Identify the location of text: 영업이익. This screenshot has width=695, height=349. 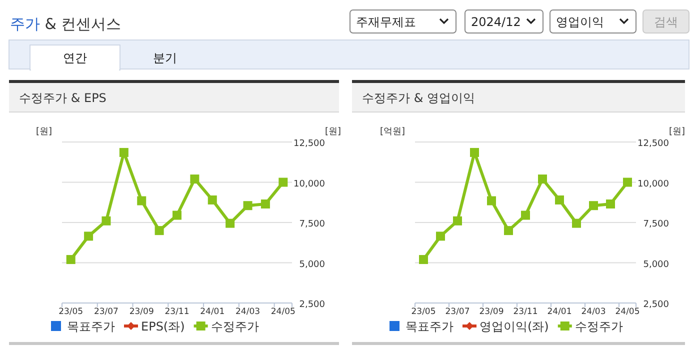
(580, 22).